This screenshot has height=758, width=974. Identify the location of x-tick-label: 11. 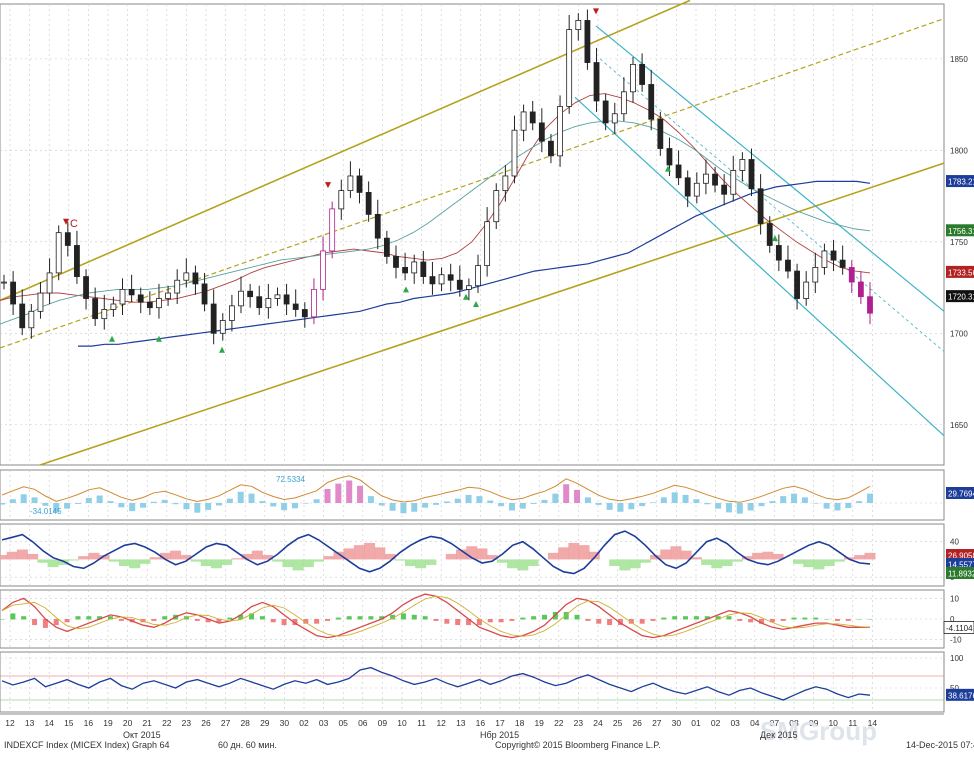
(852, 723).